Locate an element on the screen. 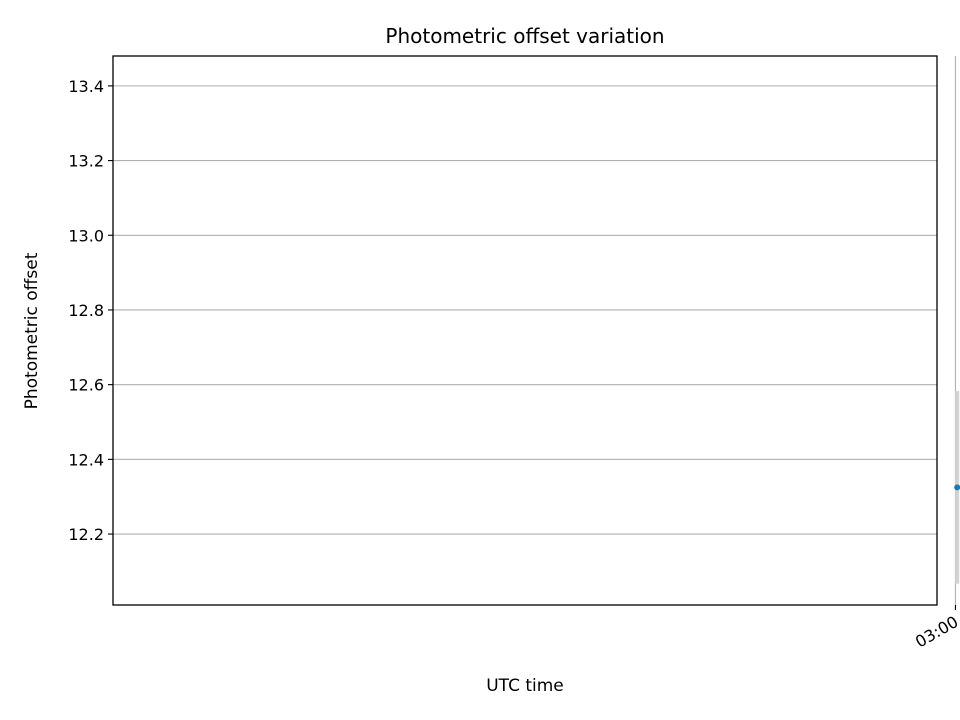 The height and width of the screenshot is (720, 960). y-axis-label: Photometric offset is located at coordinates (32, 330).